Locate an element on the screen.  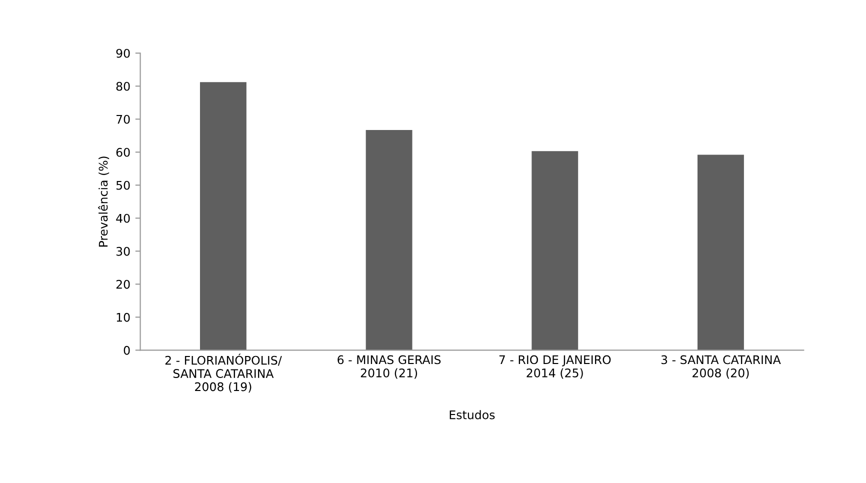
y-tick-label: 10 is located at coordinates (123, 317).